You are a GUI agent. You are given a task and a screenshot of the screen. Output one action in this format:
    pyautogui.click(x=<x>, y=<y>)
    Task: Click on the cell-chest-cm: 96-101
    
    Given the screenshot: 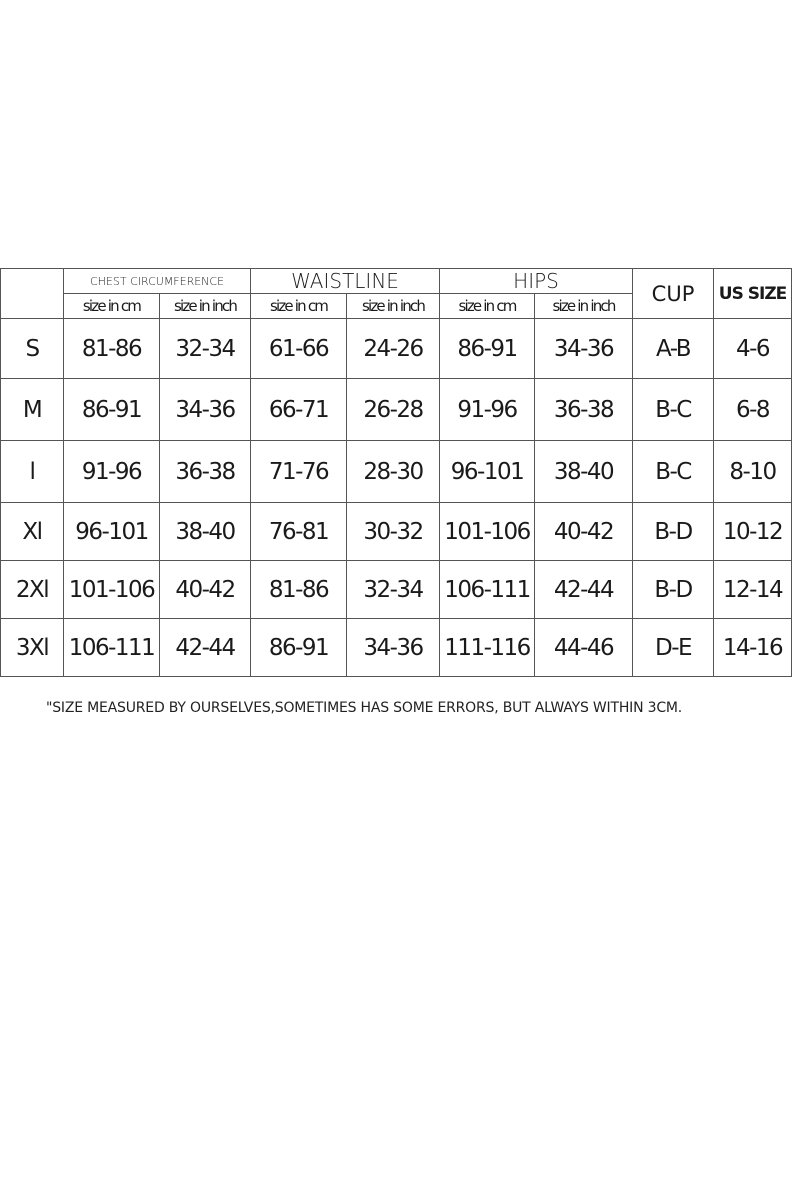 What is the action you would take?
    pyautogui.click(x=111, y=531)
    